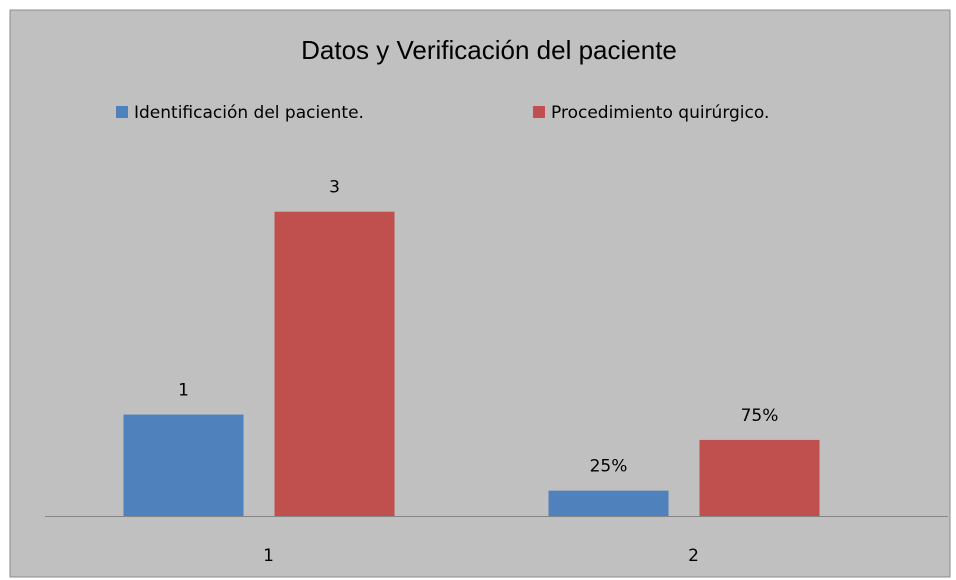 This screenshot has height=580, width=956. I want to click on data-label: 25%, so click(609, 467).